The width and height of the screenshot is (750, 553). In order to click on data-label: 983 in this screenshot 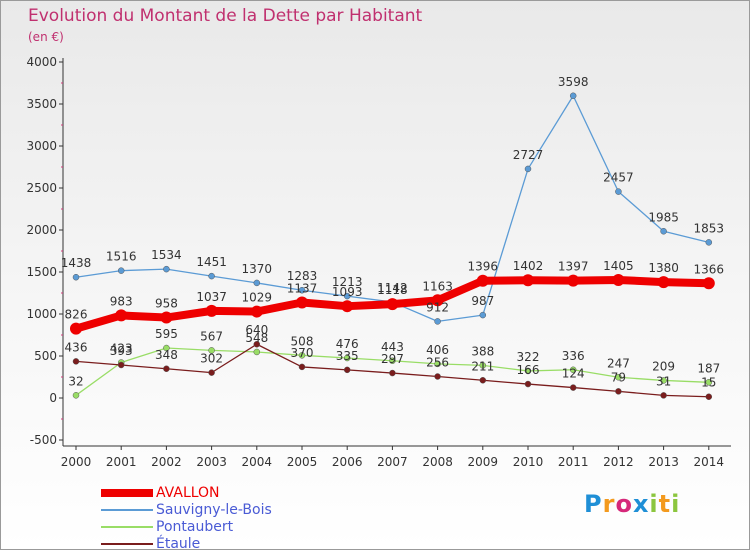, I will do `click(121, 301)`.